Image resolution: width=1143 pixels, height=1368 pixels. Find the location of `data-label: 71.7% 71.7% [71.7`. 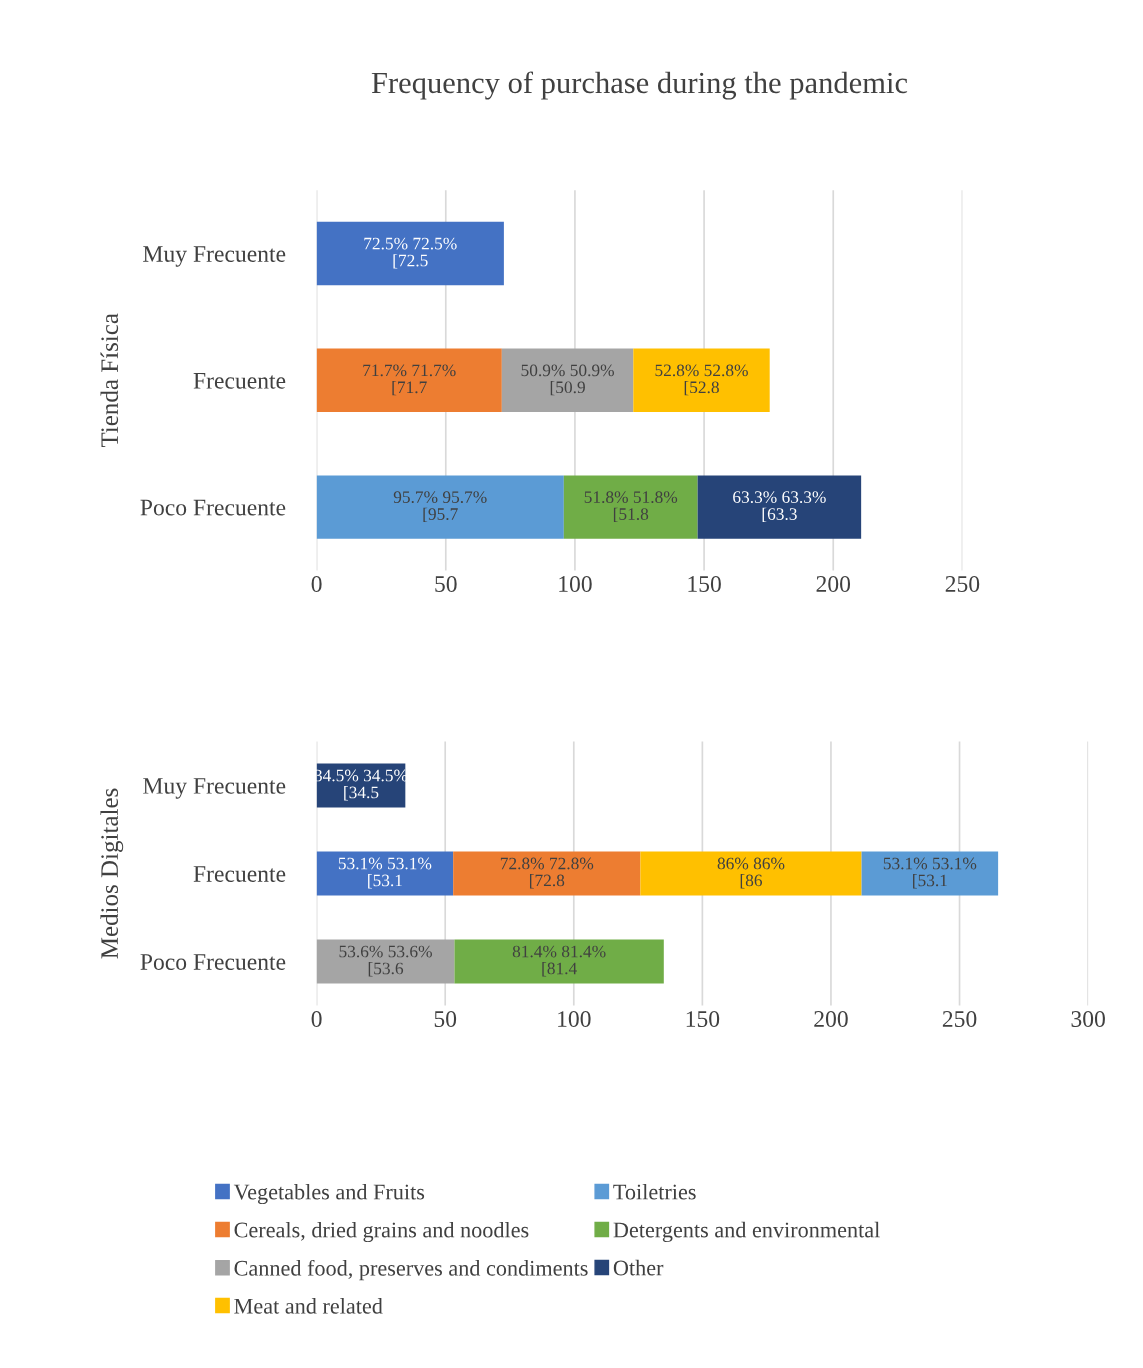

data-label: 71.7% 71.7% [71.7 is located at coordinates (409, 380).